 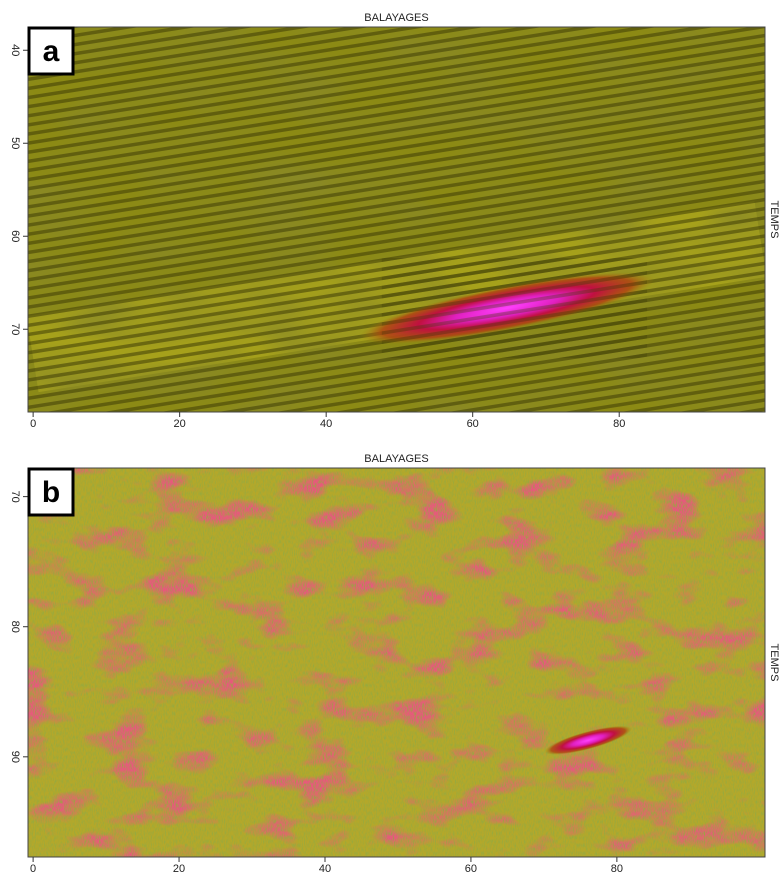 I want to click on panel-label: b, so click(x=51, y=492).